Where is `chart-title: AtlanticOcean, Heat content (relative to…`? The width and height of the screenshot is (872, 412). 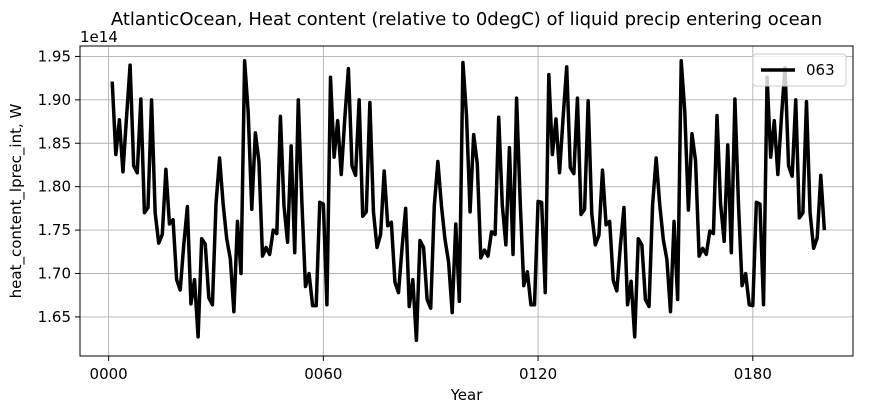
chart-title: AtlanticOcean, Heat content (relative to… is located at coordinates (466, 19).